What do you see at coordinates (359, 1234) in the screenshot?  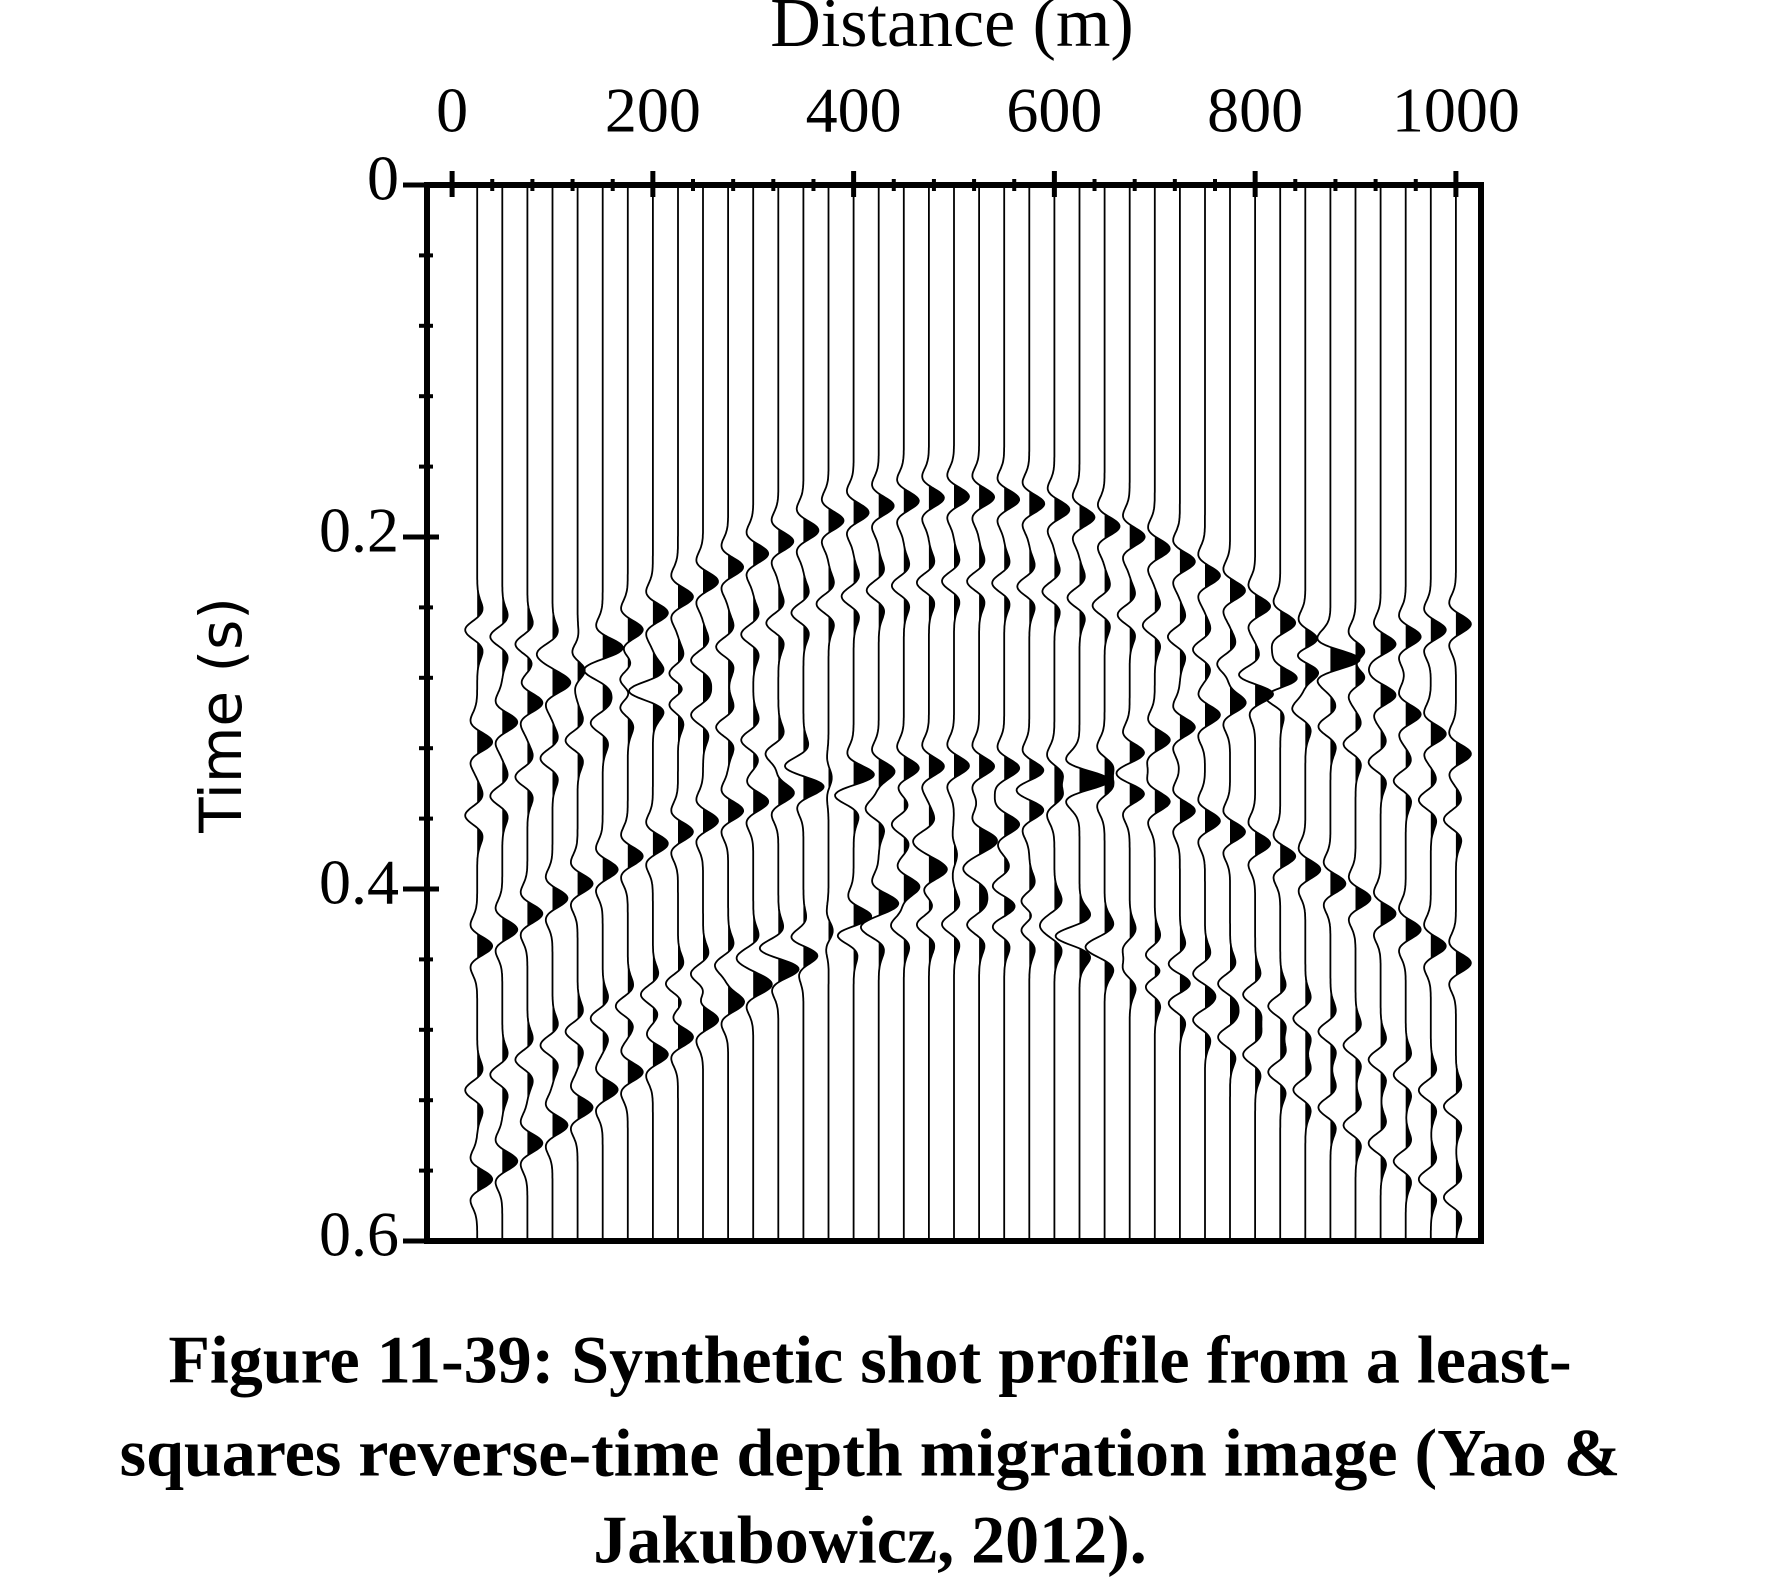 I see `y-tick-label: 0.6` at bounding box center [359, 1234].